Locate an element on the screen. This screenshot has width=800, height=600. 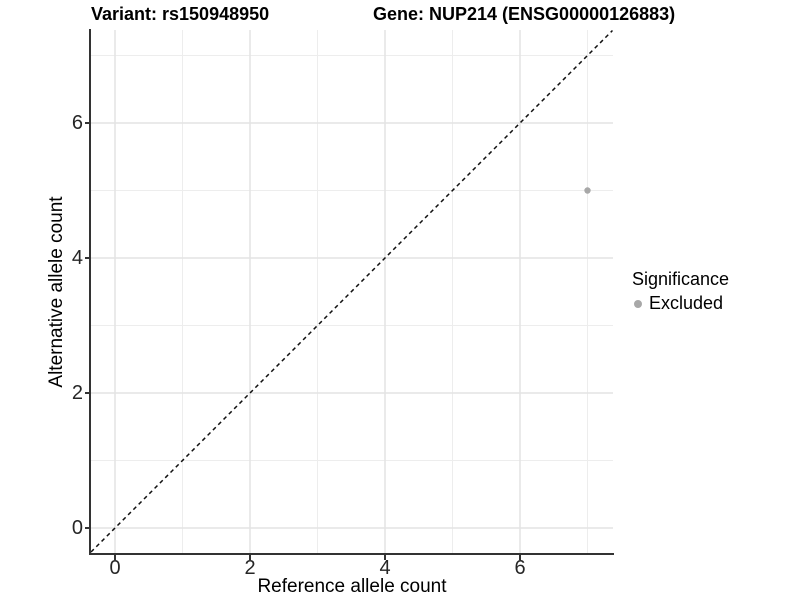
plot-title-variant: Variant: rs150948950 is located at coordinates (180, 14).